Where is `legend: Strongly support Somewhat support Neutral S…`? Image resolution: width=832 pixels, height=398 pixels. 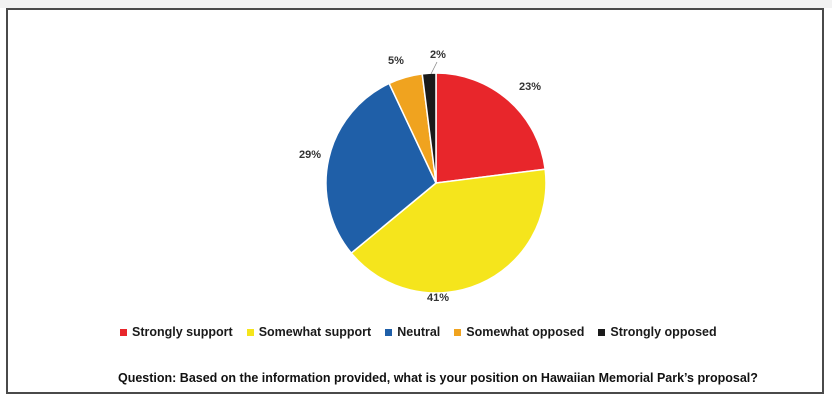 legend: Strongly support Somewhat support Neutral S… is located at coordinates (418, 332).